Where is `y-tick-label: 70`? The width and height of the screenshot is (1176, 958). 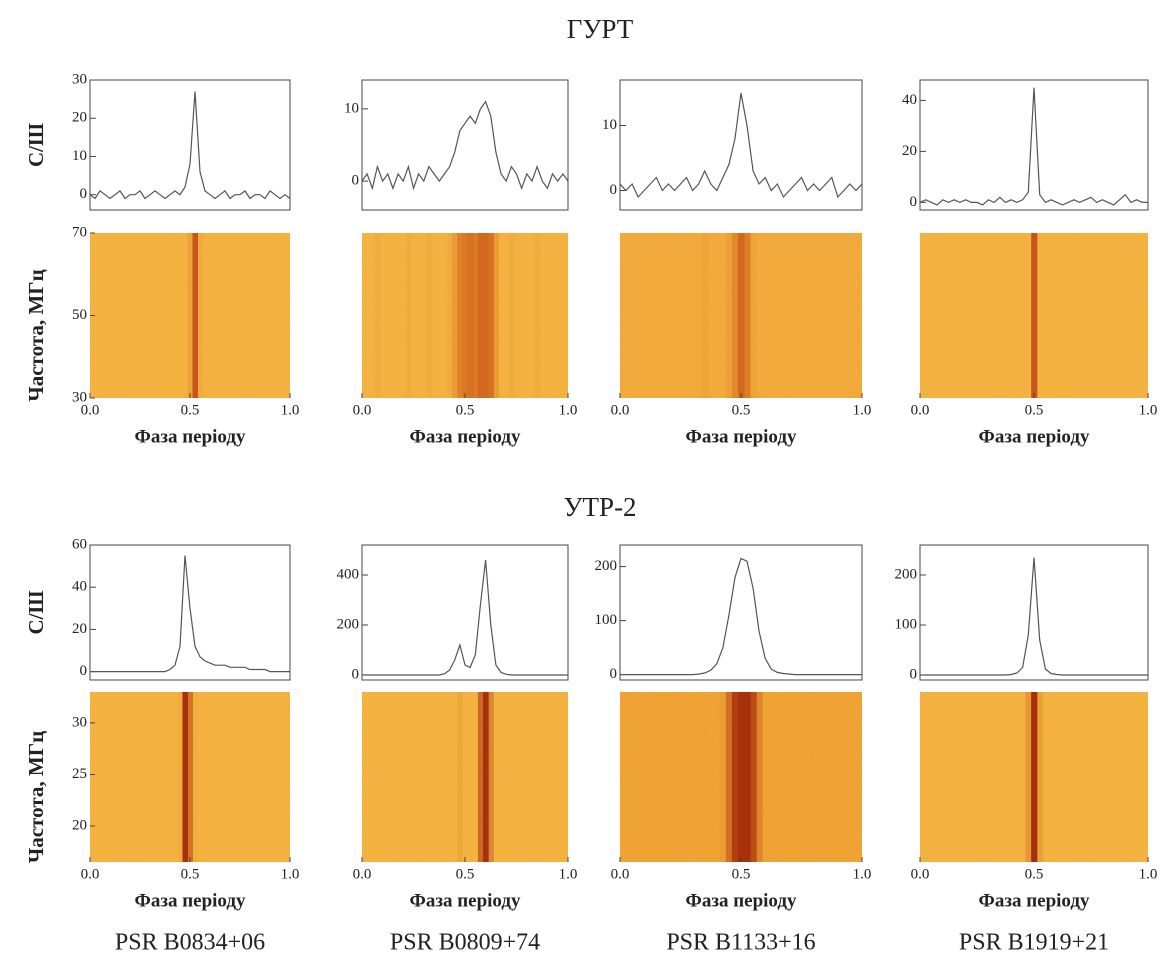
y-tick-label: 70 is located at coordinates (79, 232).